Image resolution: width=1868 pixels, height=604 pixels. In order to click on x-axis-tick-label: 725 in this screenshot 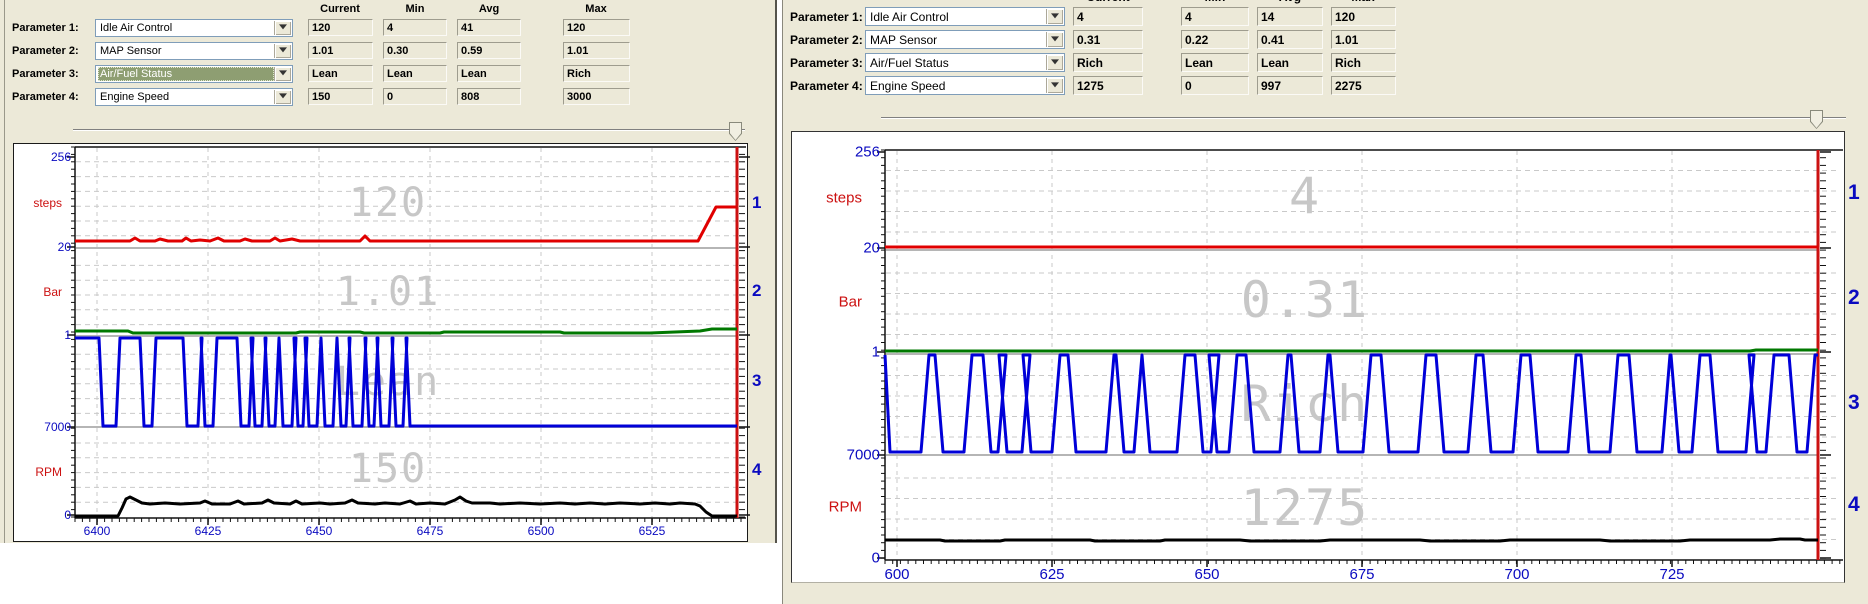, I will do `click(1672, 574)`.